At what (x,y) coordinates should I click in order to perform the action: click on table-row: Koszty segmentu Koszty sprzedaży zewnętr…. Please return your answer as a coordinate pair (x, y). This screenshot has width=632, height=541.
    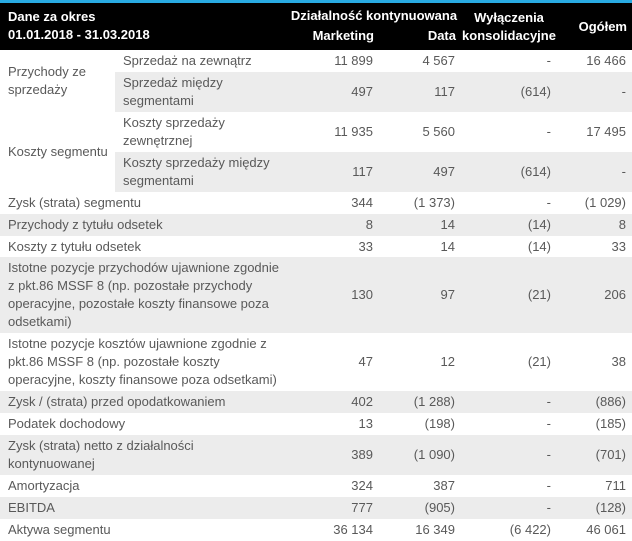
    Looking at the image, I should click on (316, 151).